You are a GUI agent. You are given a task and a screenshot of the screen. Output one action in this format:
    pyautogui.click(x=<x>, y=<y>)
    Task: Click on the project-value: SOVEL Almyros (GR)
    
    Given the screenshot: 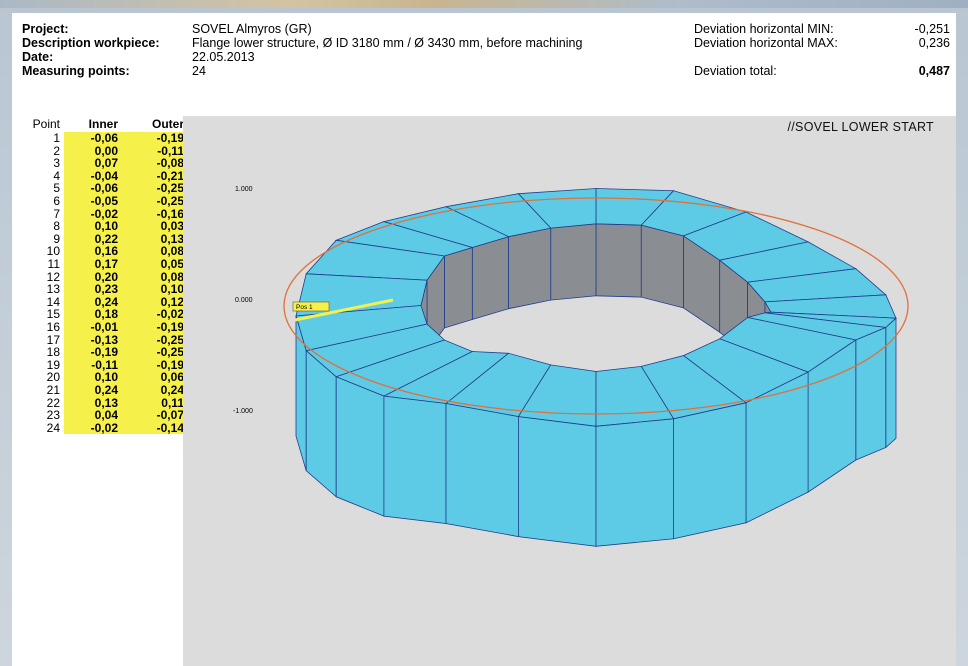 What is the action you would take?
    pyautogui.click(x=252, y=29)
    